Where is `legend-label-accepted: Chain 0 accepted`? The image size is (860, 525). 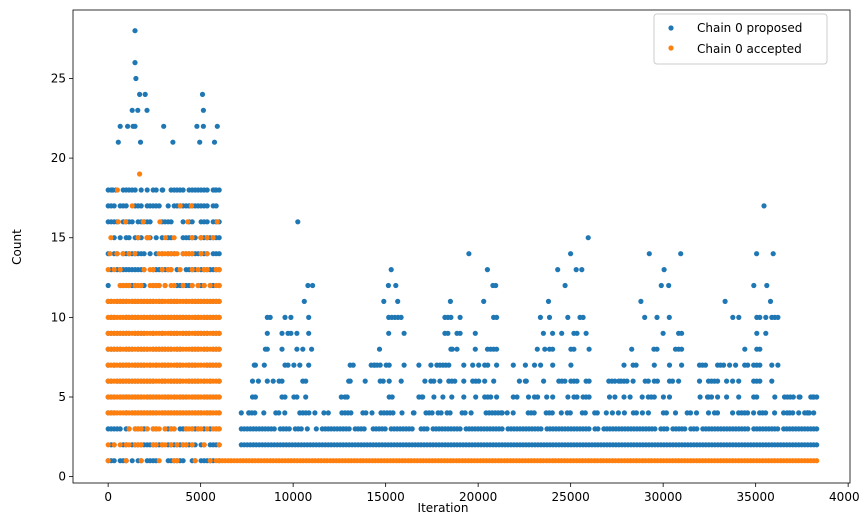
legend-label-accepted: Chain 0 accepted is located at coordinates (749, 49).